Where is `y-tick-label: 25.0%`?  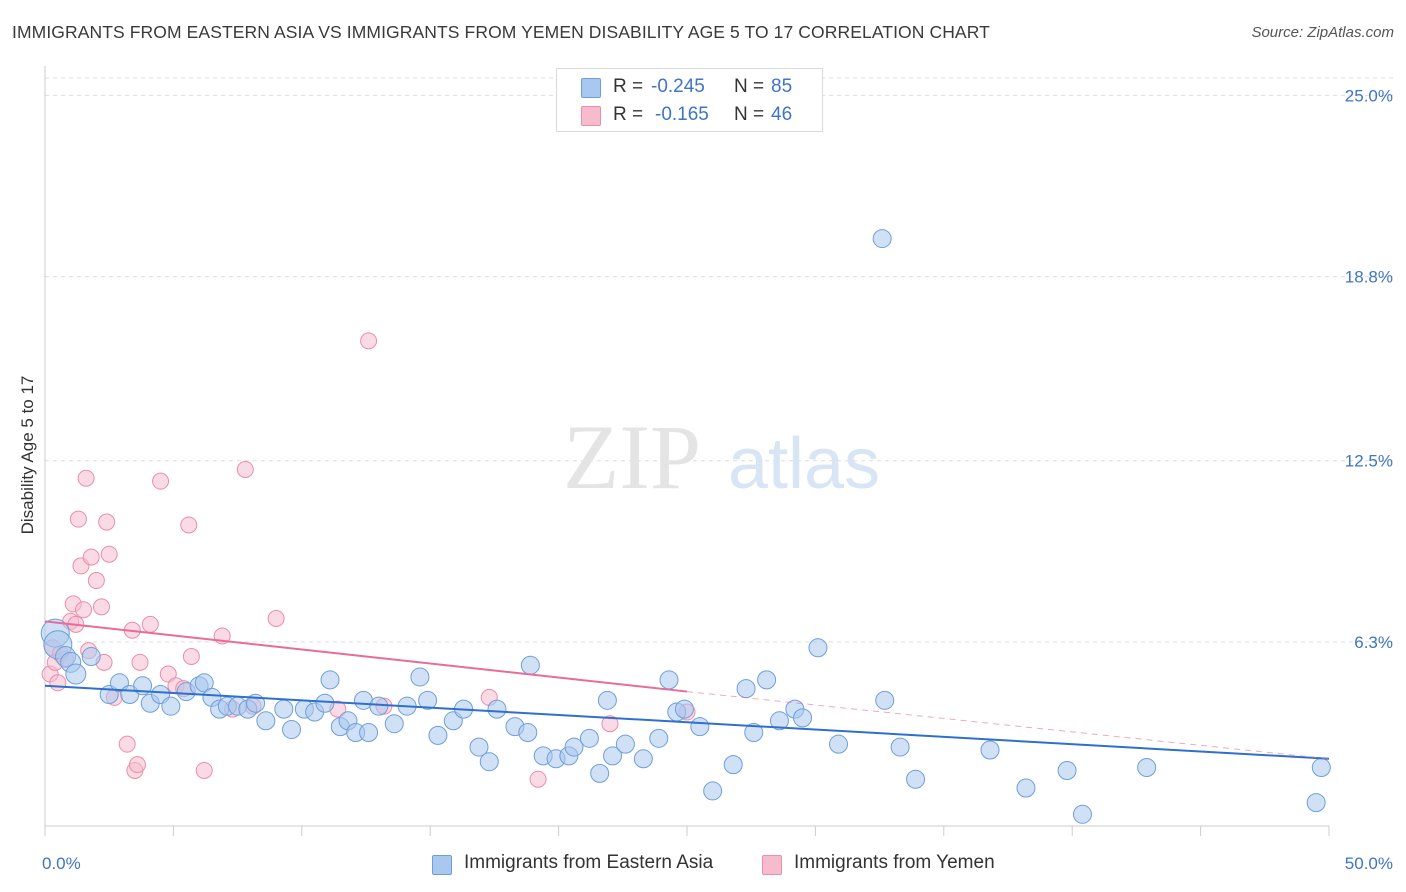
y-tick-label: 25.0% is located at coordinates (1369, 95).